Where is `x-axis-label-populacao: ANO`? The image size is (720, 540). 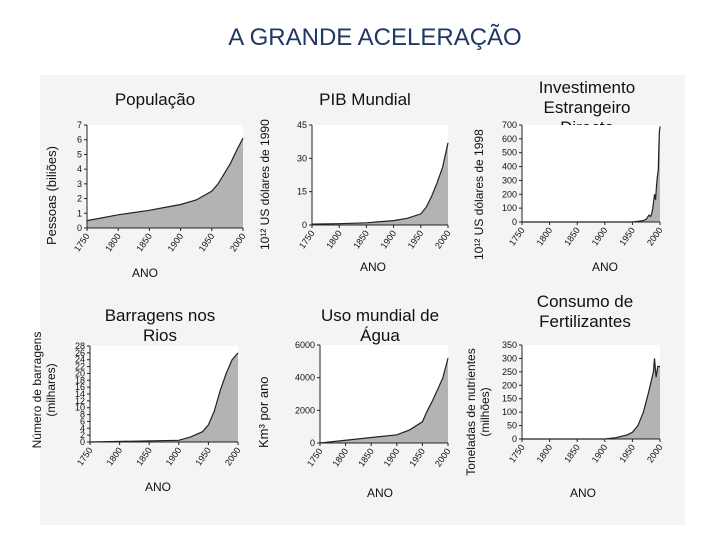 x-axis-label-populacao: ANO is located at coordinates (145, 273).